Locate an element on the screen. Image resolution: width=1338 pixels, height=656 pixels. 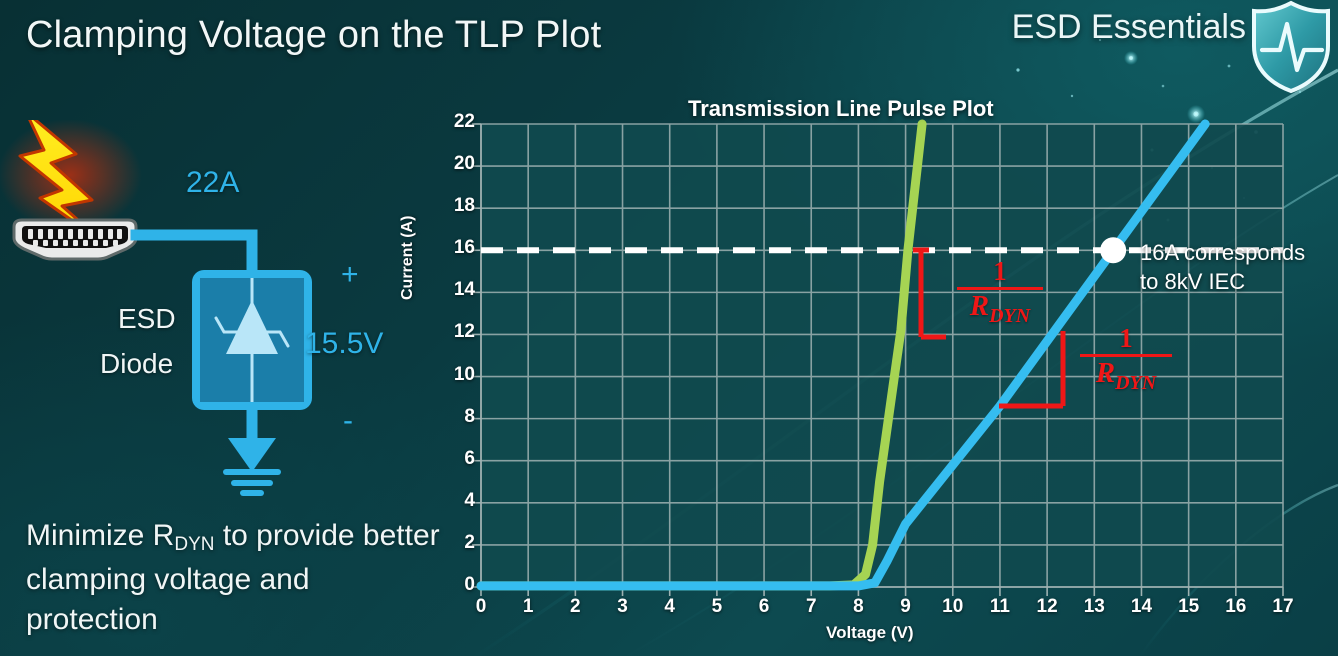
x-tick-13: 13 is located at coordinates (1094, 606).